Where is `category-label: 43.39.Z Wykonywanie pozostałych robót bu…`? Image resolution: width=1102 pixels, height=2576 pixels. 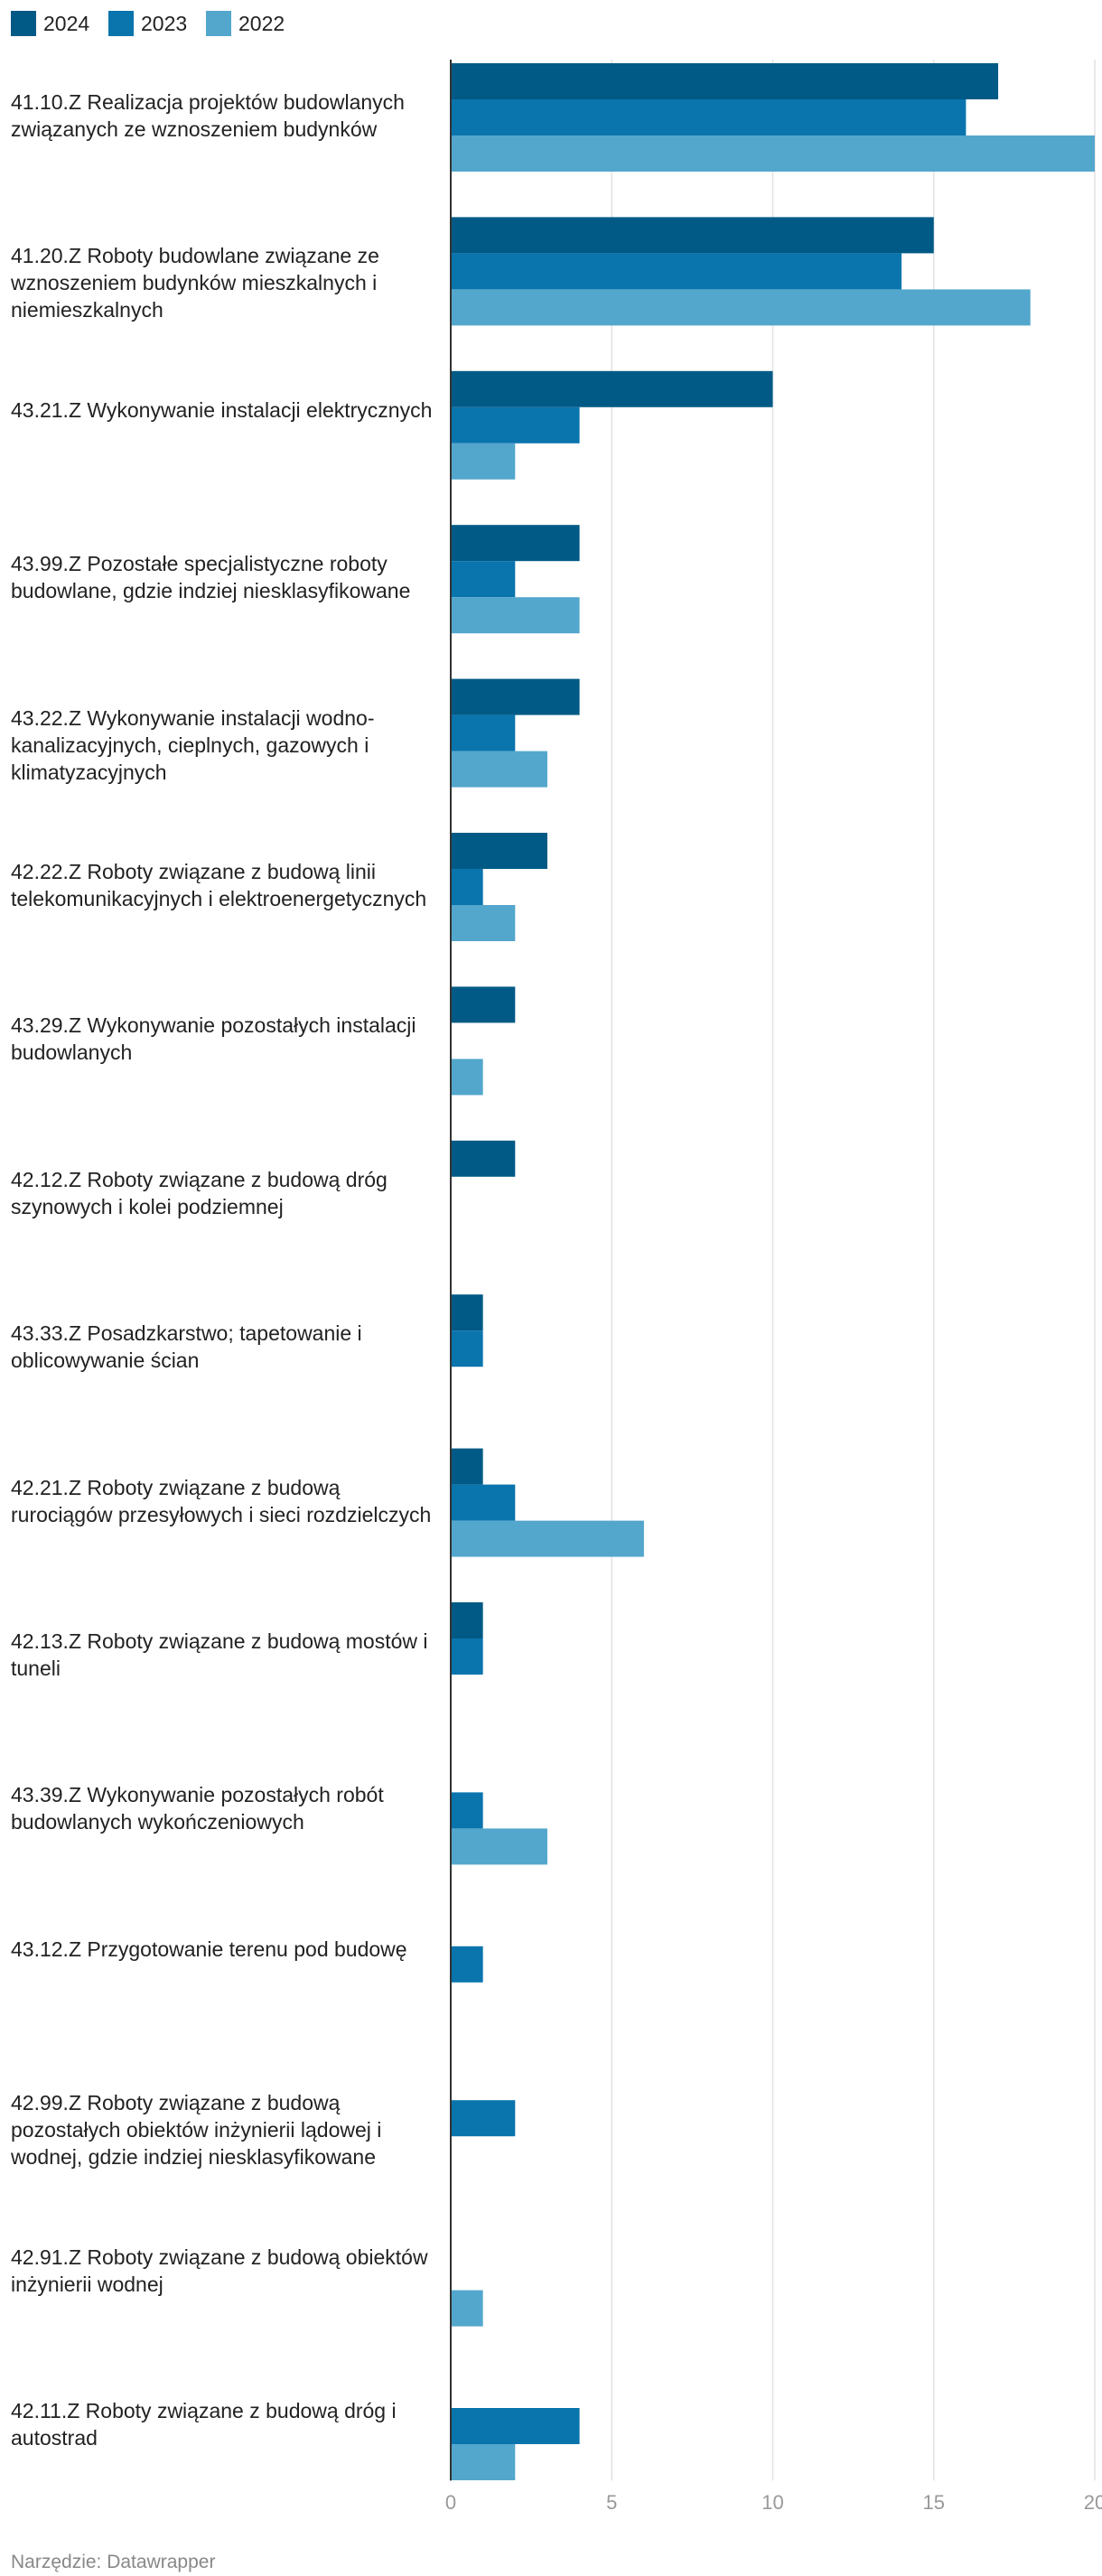 category-label: 43.39.Z Wykonywanie pozostałych robót bu… is located at coordinates (197, 1809).